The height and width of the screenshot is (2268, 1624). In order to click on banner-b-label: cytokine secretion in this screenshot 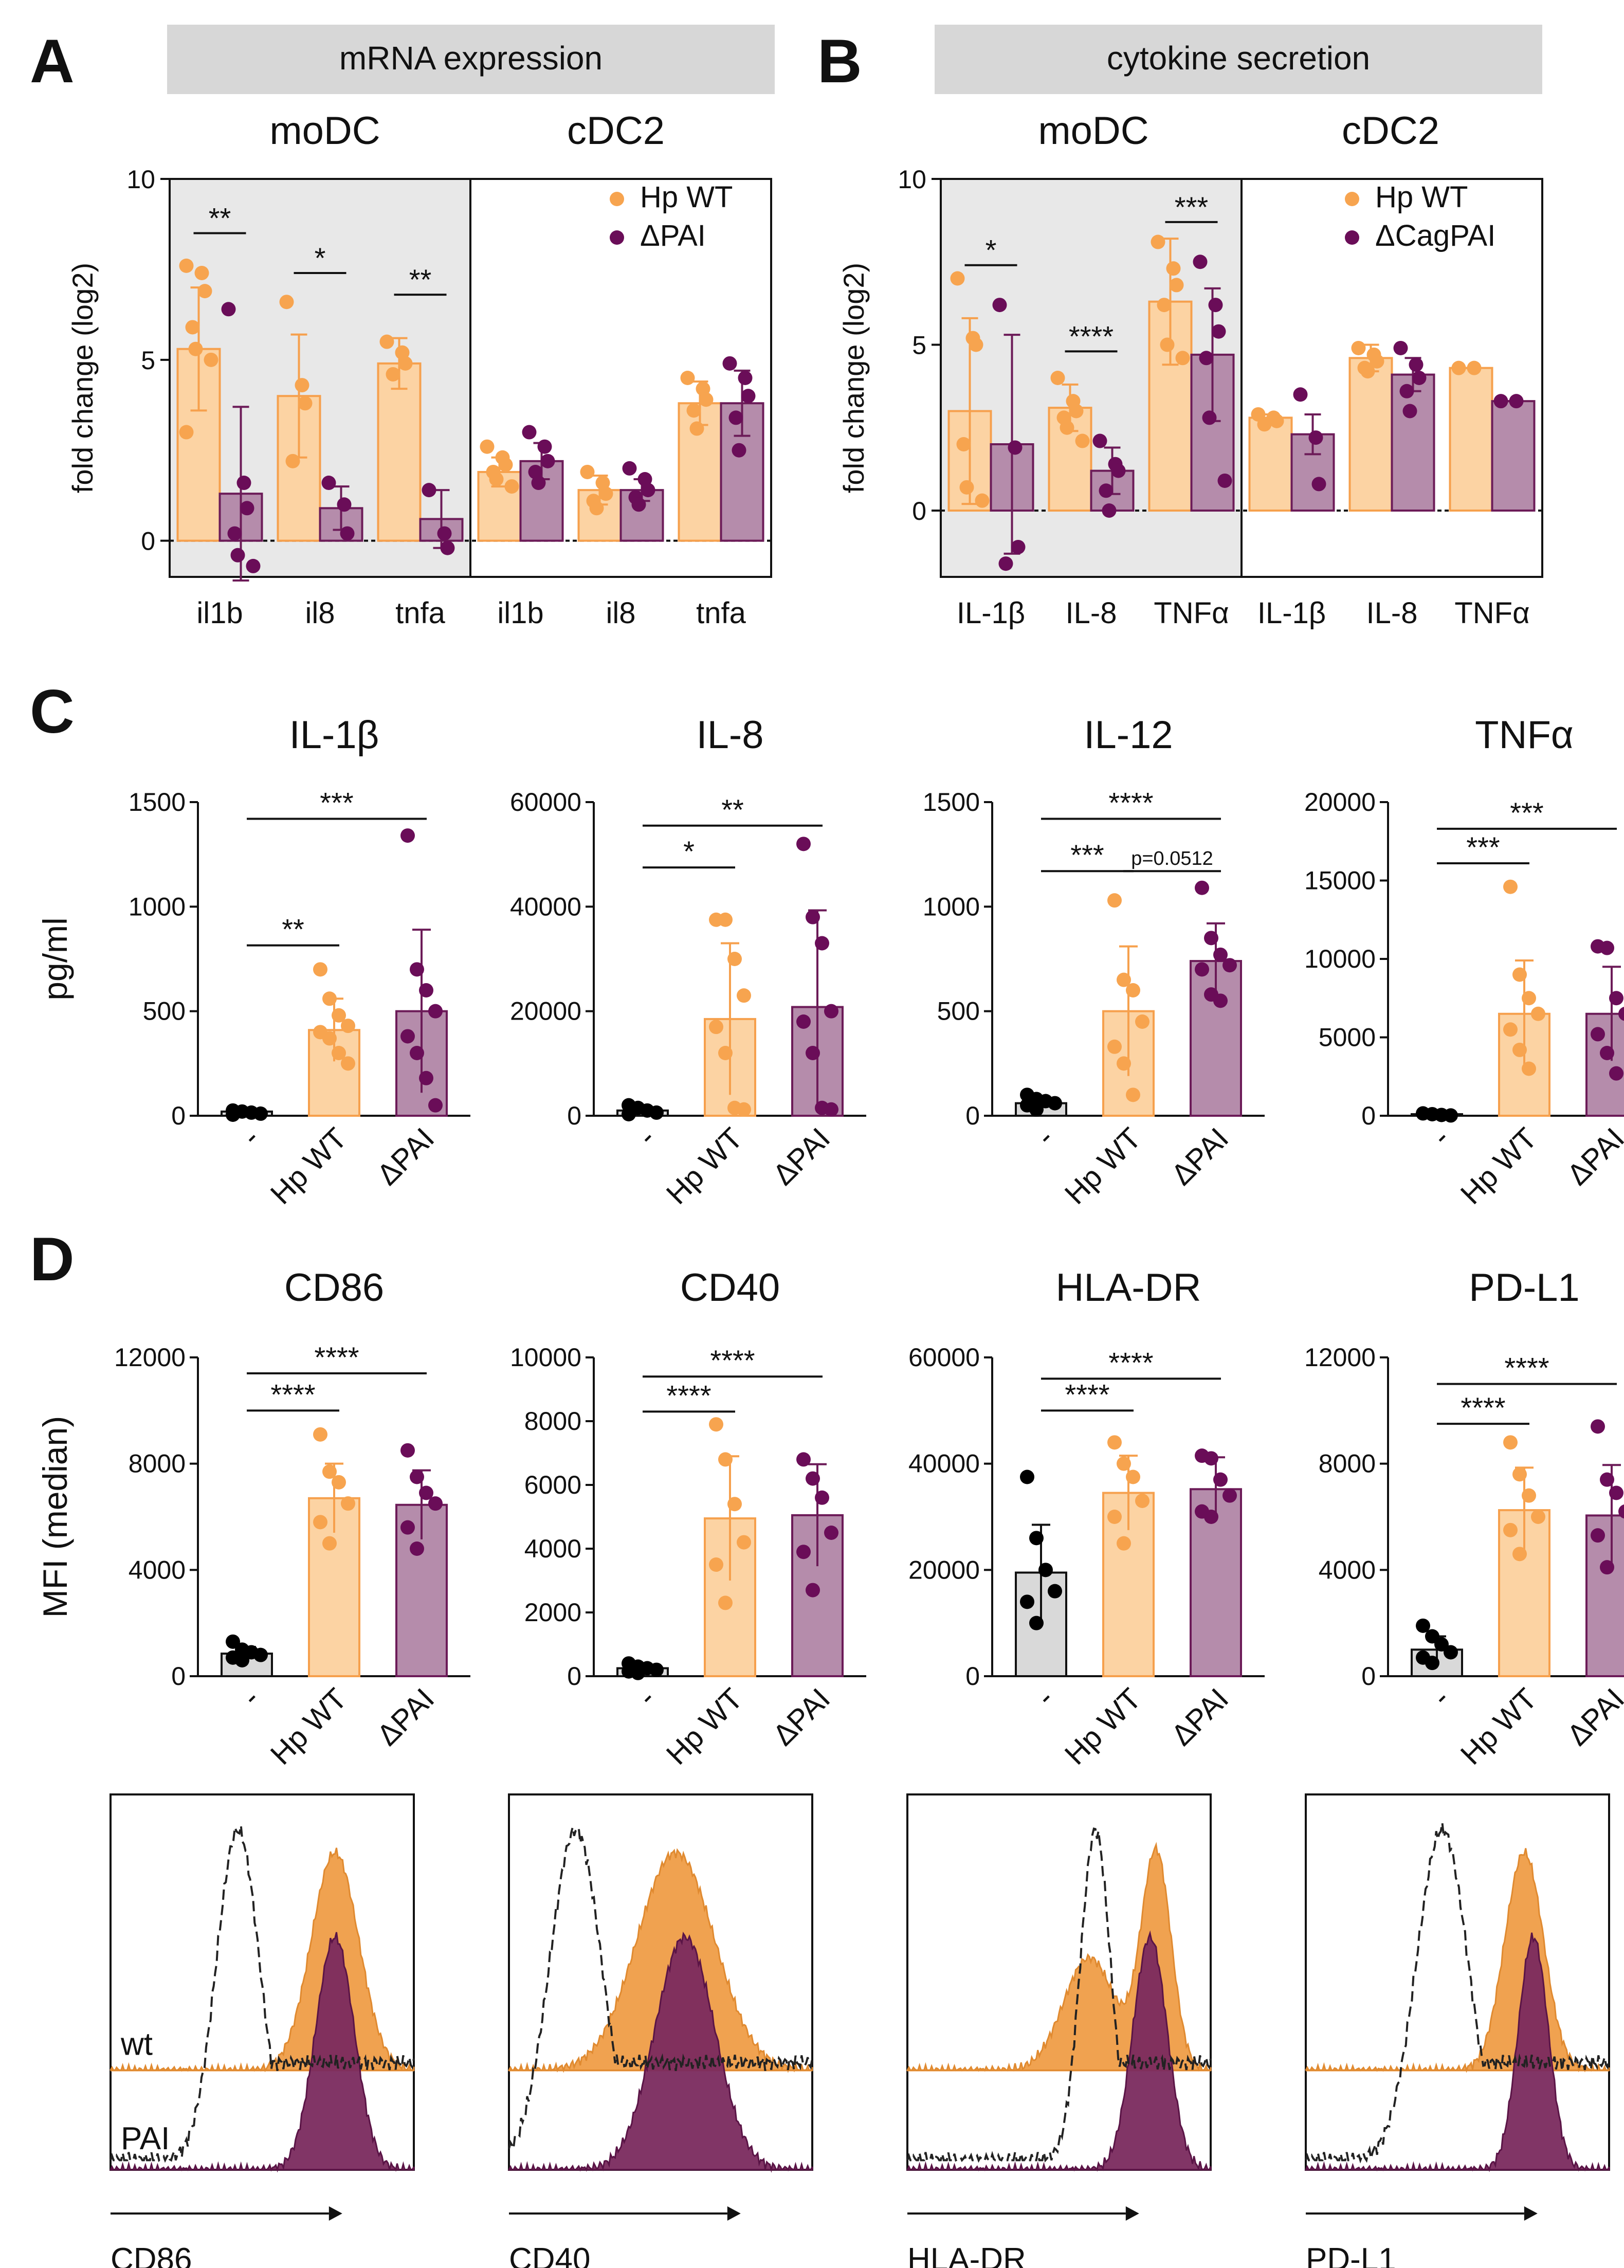, I will do `click(1238, 59)`.